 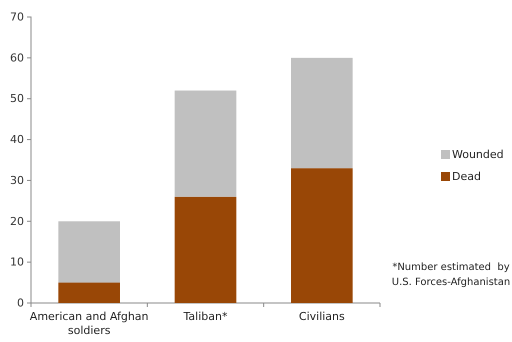 What do you see at coordinates (17, 262) in the screenshot?
I see `y-tick-label: 10` at bounding box center [17, 262].